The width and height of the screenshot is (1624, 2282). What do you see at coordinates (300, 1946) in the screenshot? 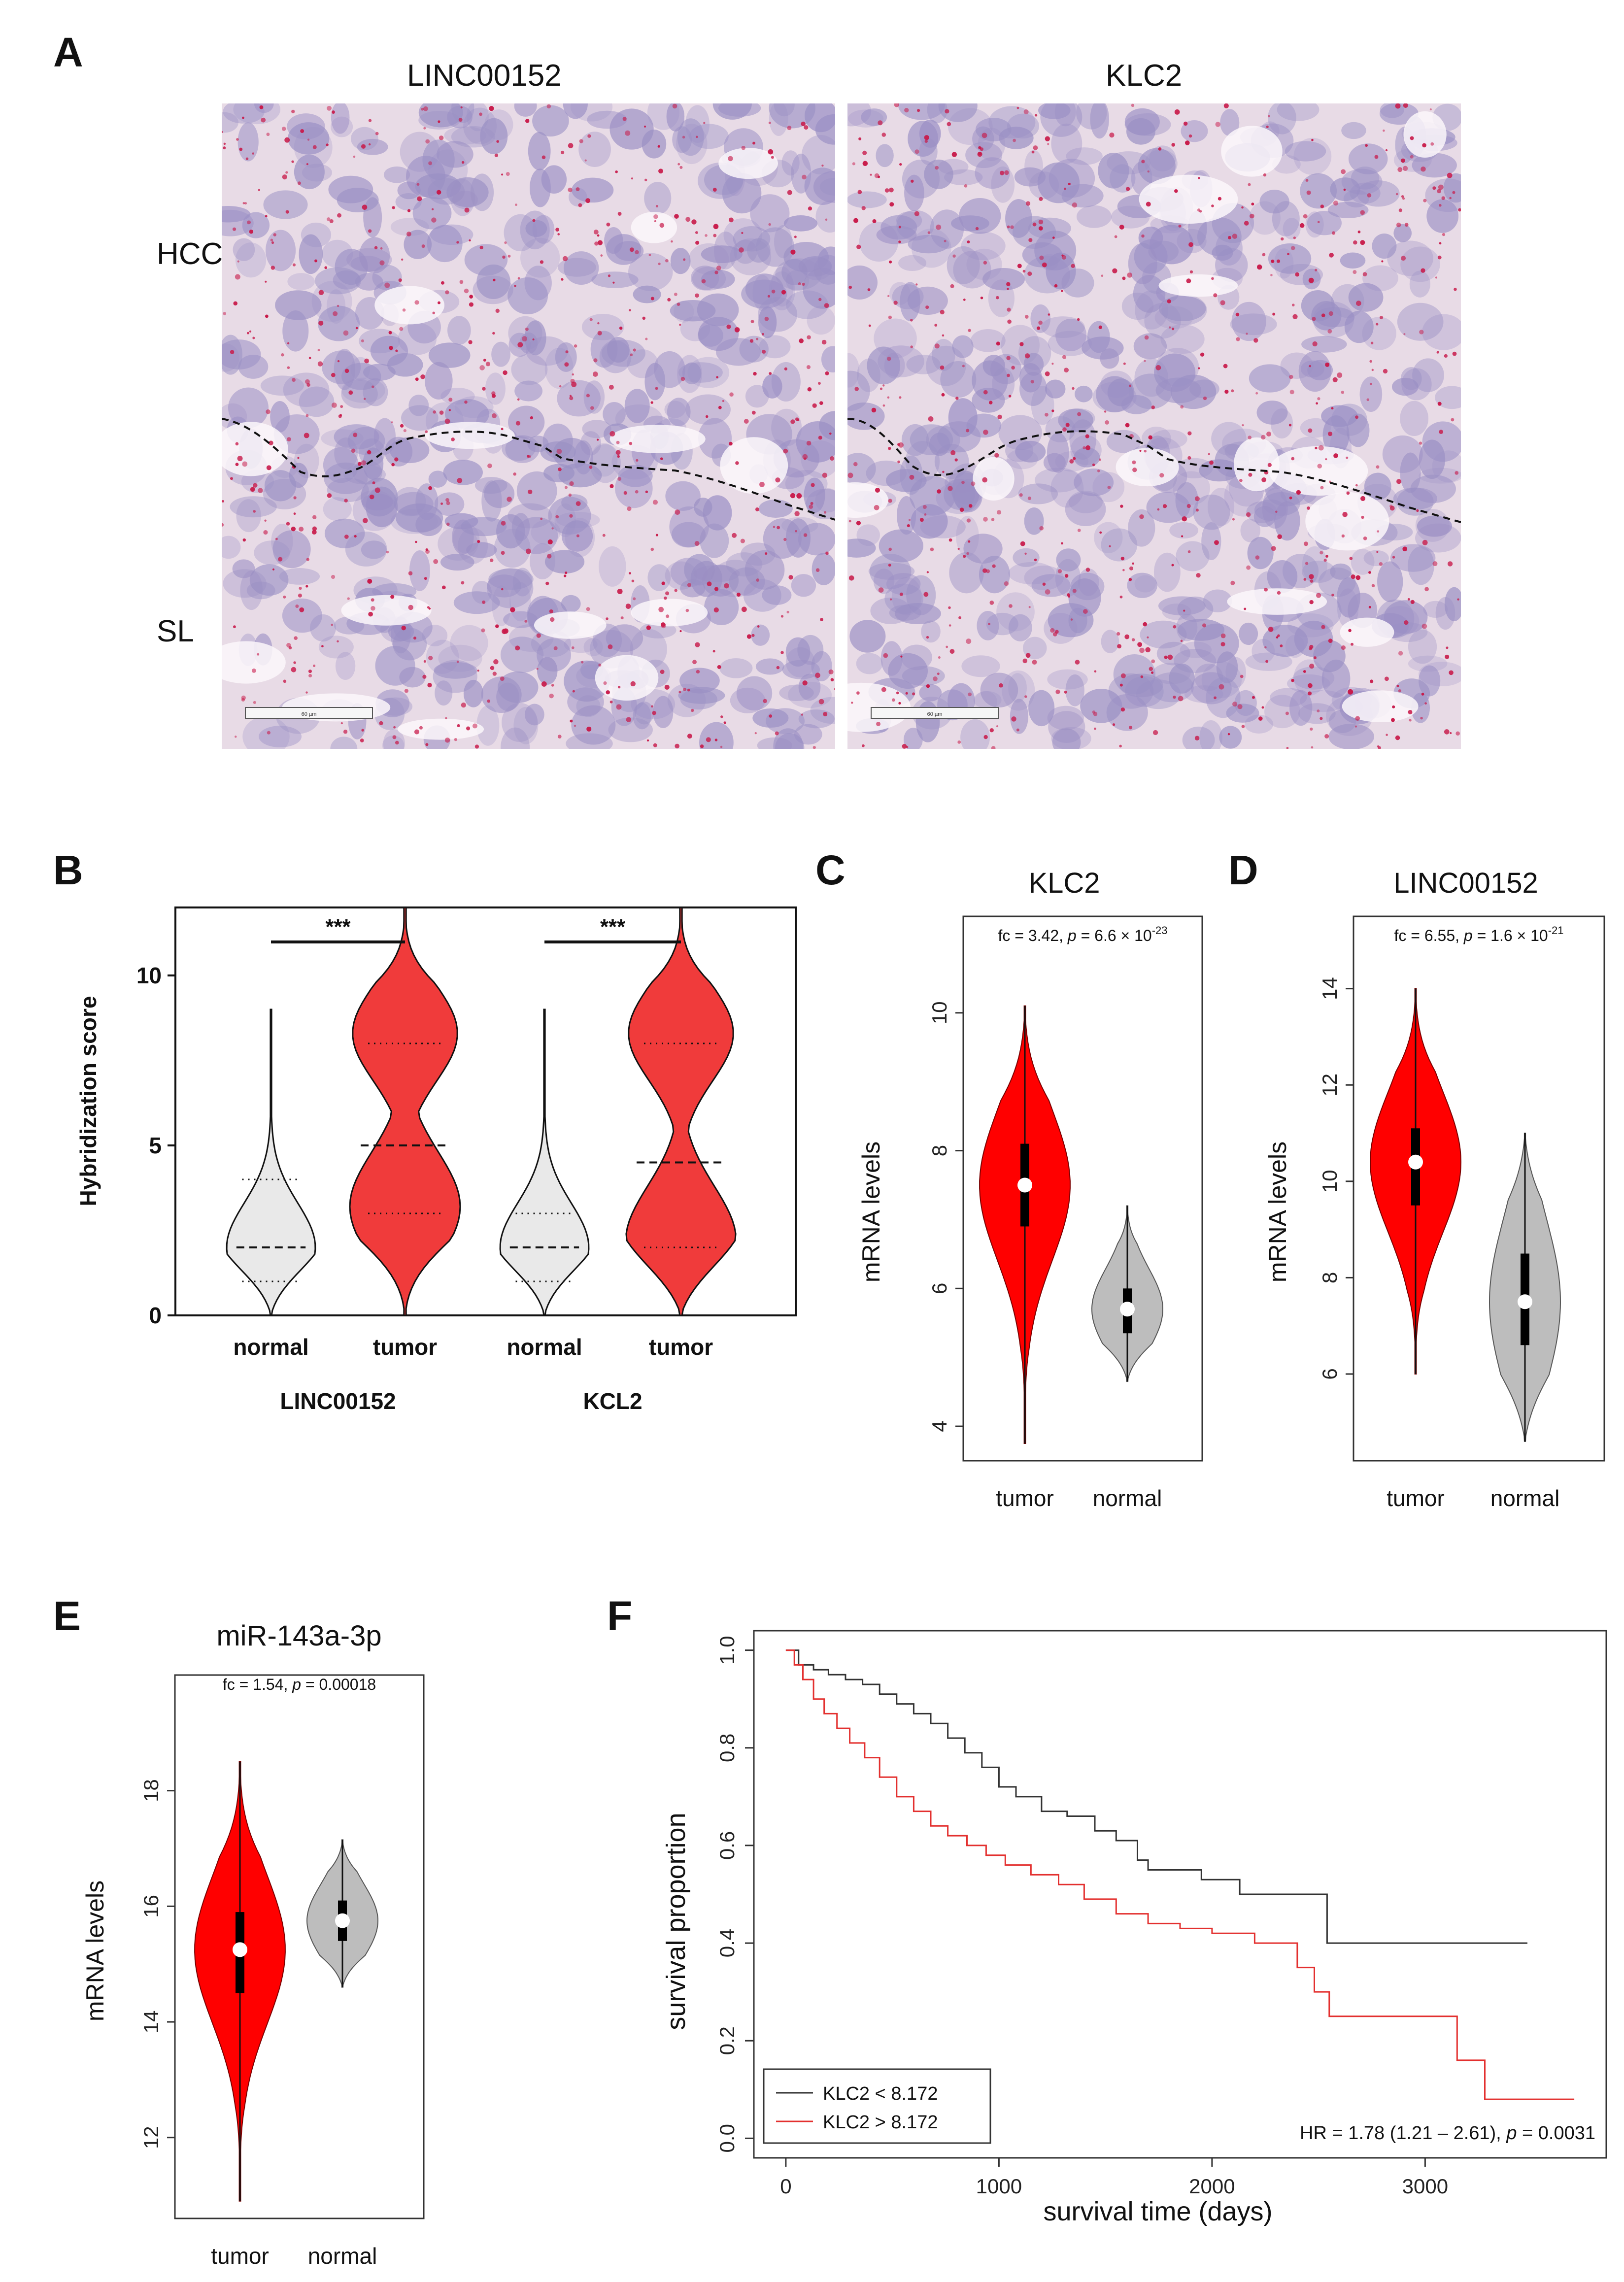
I see `chart-e-frame` at bounding box center [300, 1946].